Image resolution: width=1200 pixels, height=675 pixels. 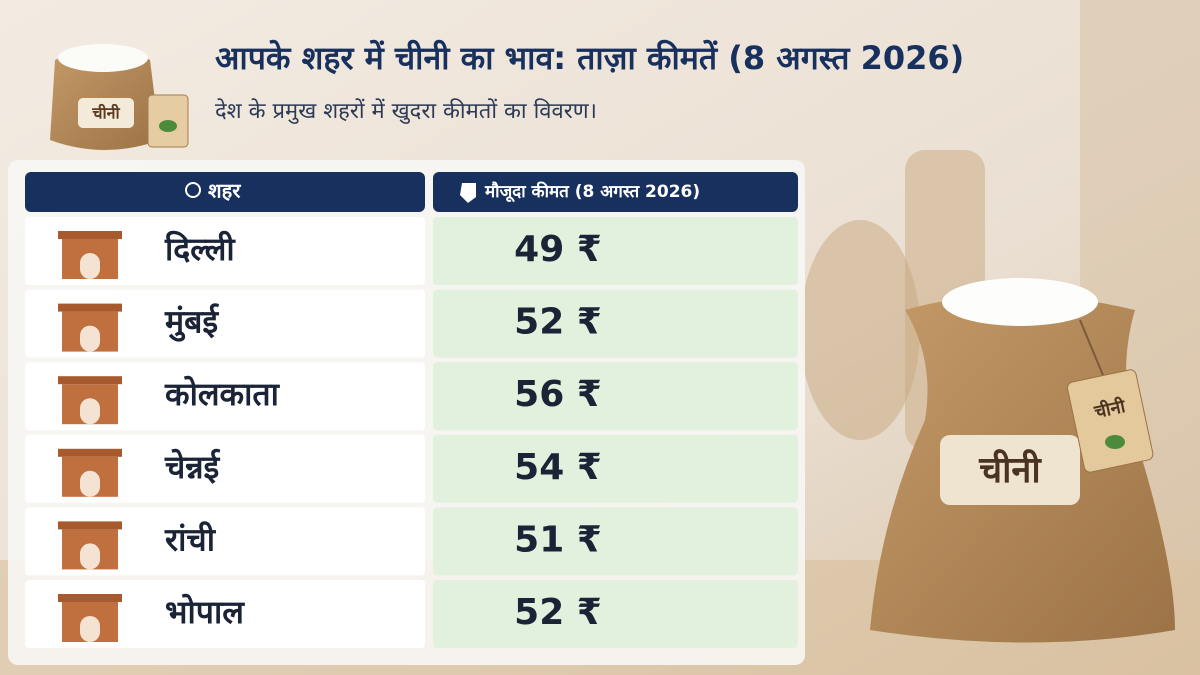 I want to click on city-name: चेन्नई, so click(x=192, y=467).